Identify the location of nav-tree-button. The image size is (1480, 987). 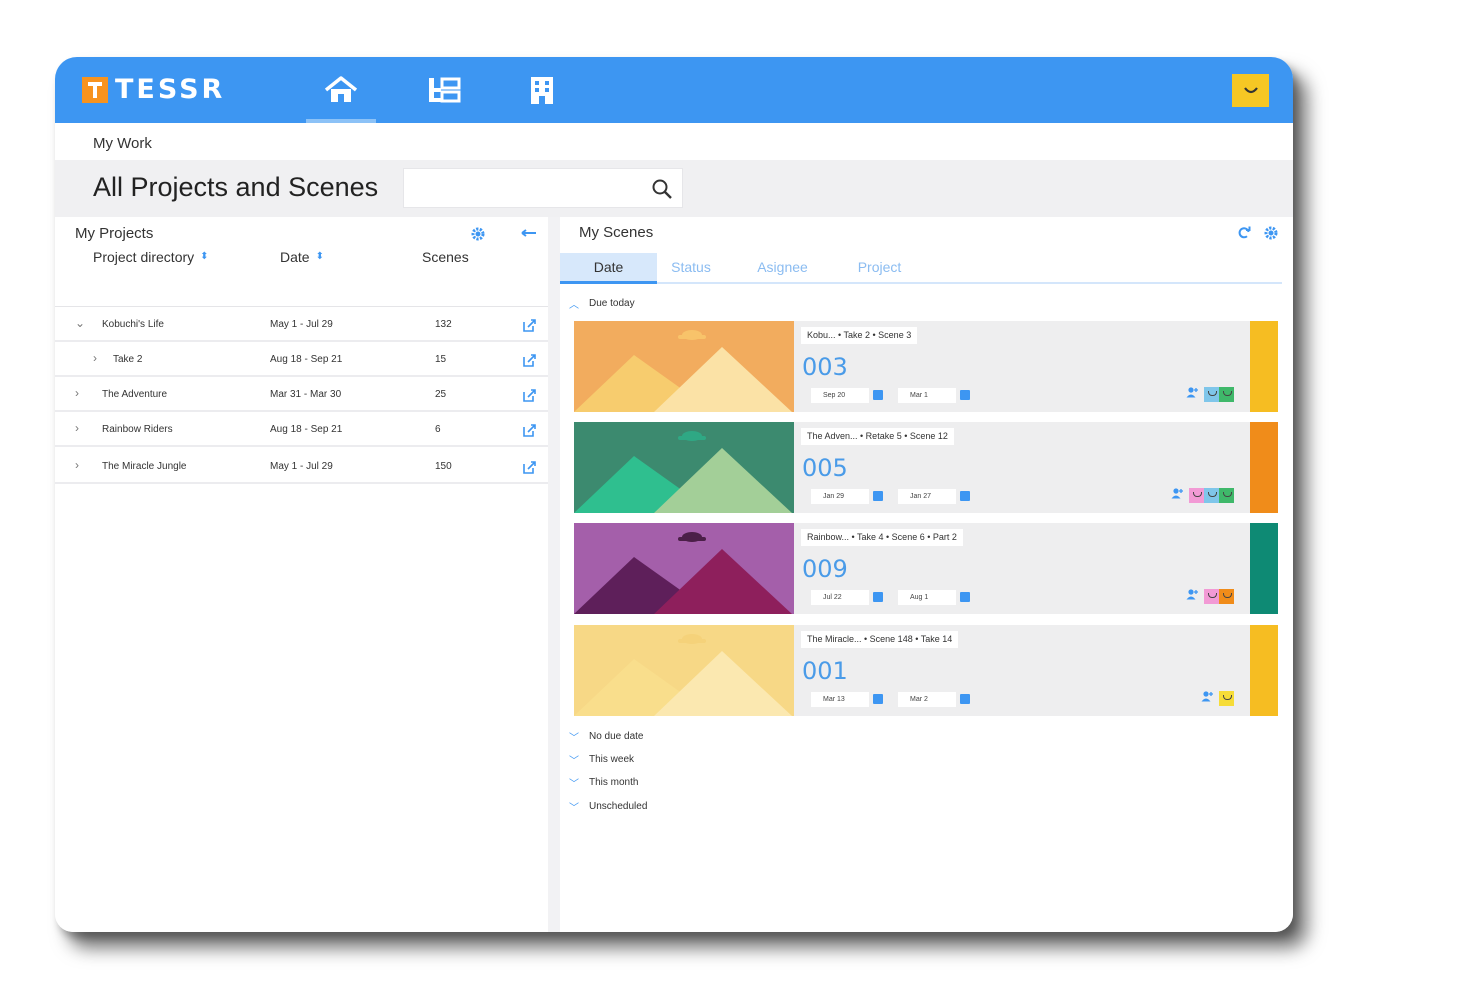
(444, 90).